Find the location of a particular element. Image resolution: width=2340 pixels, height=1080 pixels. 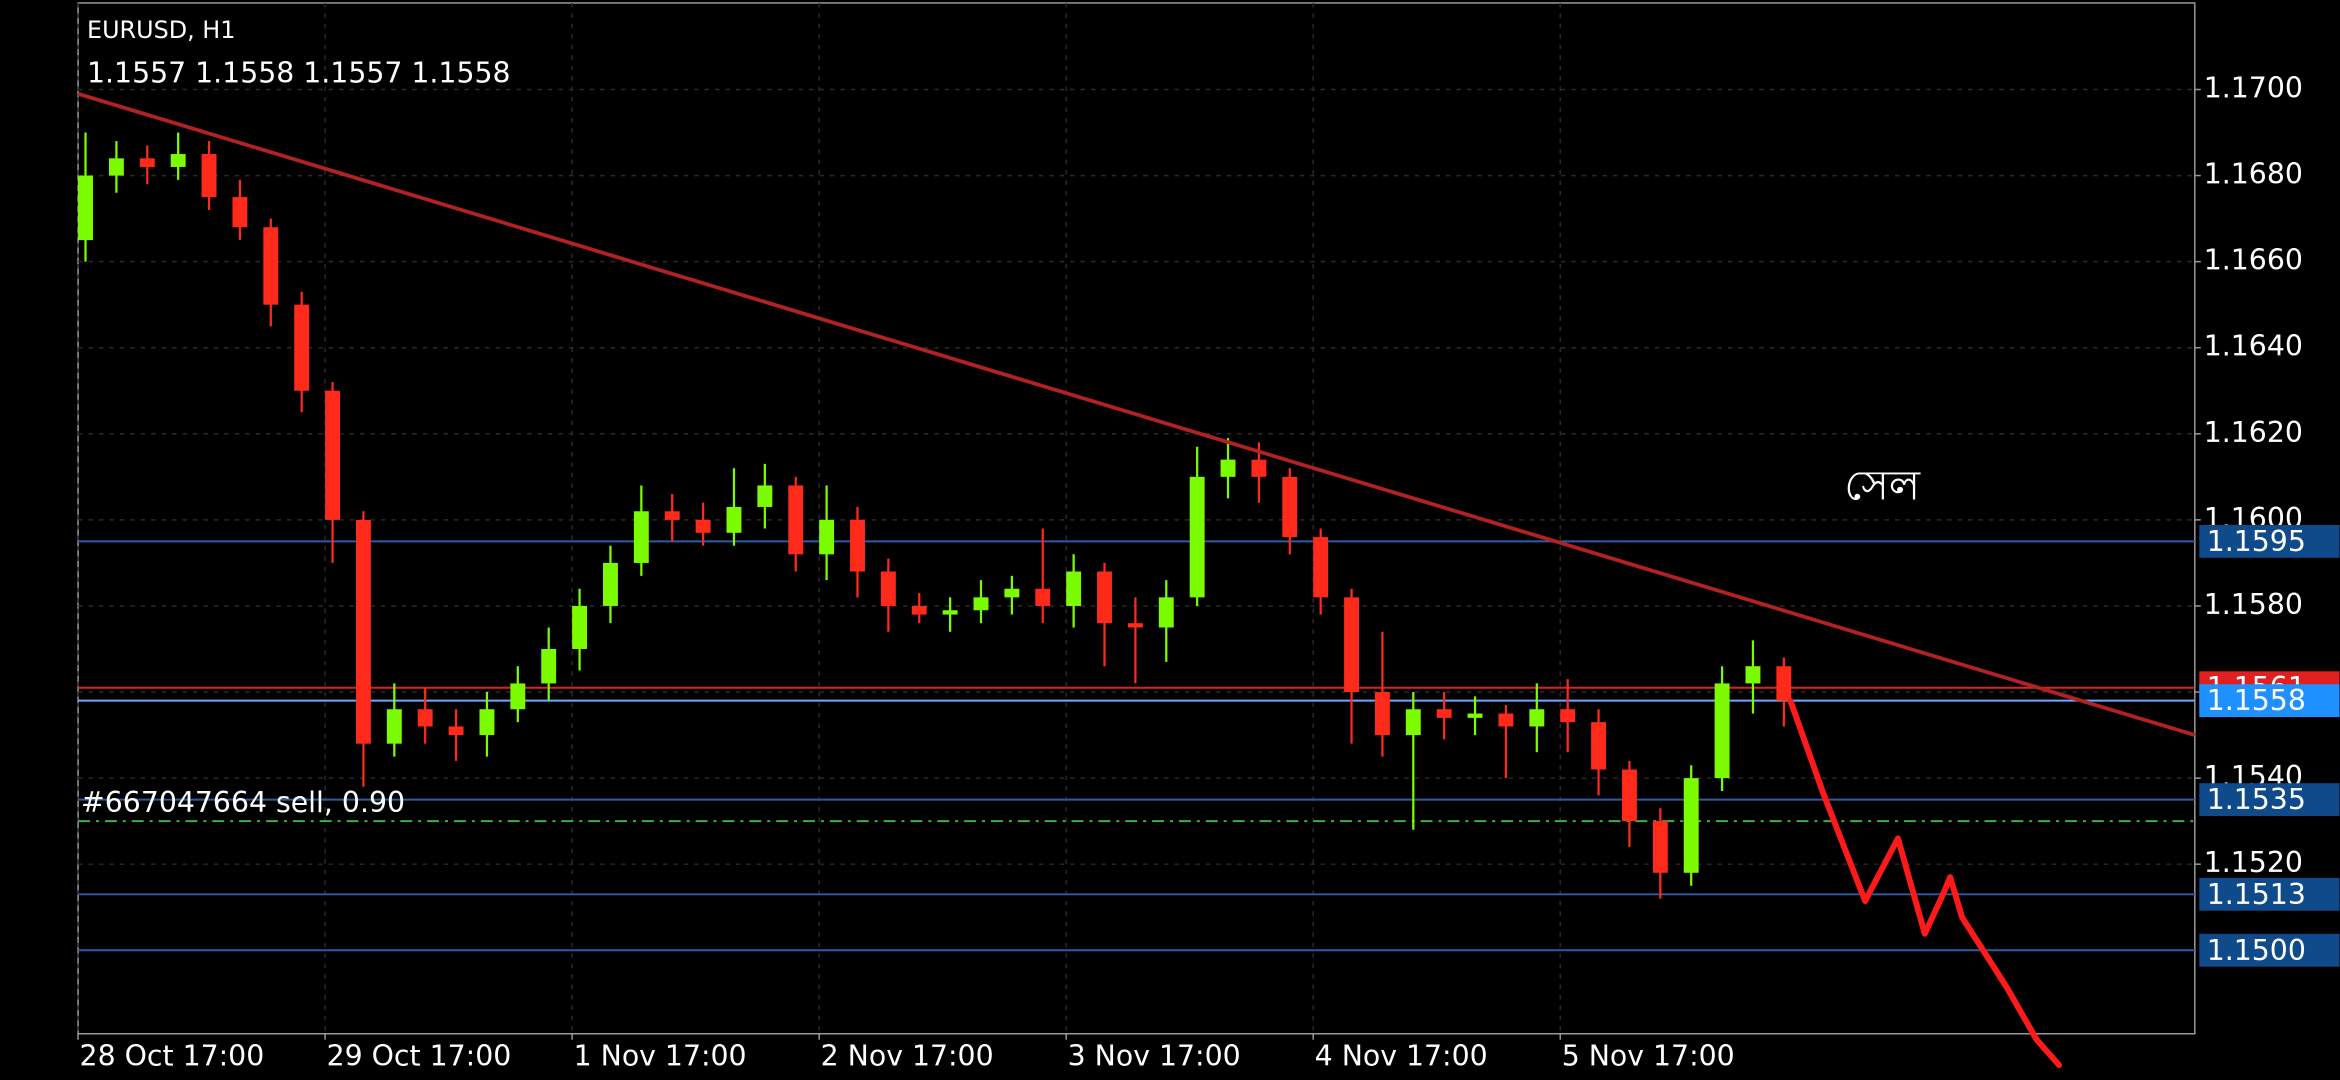

price-badge-label: 1.1513 is located at coordinates (2256, 894).